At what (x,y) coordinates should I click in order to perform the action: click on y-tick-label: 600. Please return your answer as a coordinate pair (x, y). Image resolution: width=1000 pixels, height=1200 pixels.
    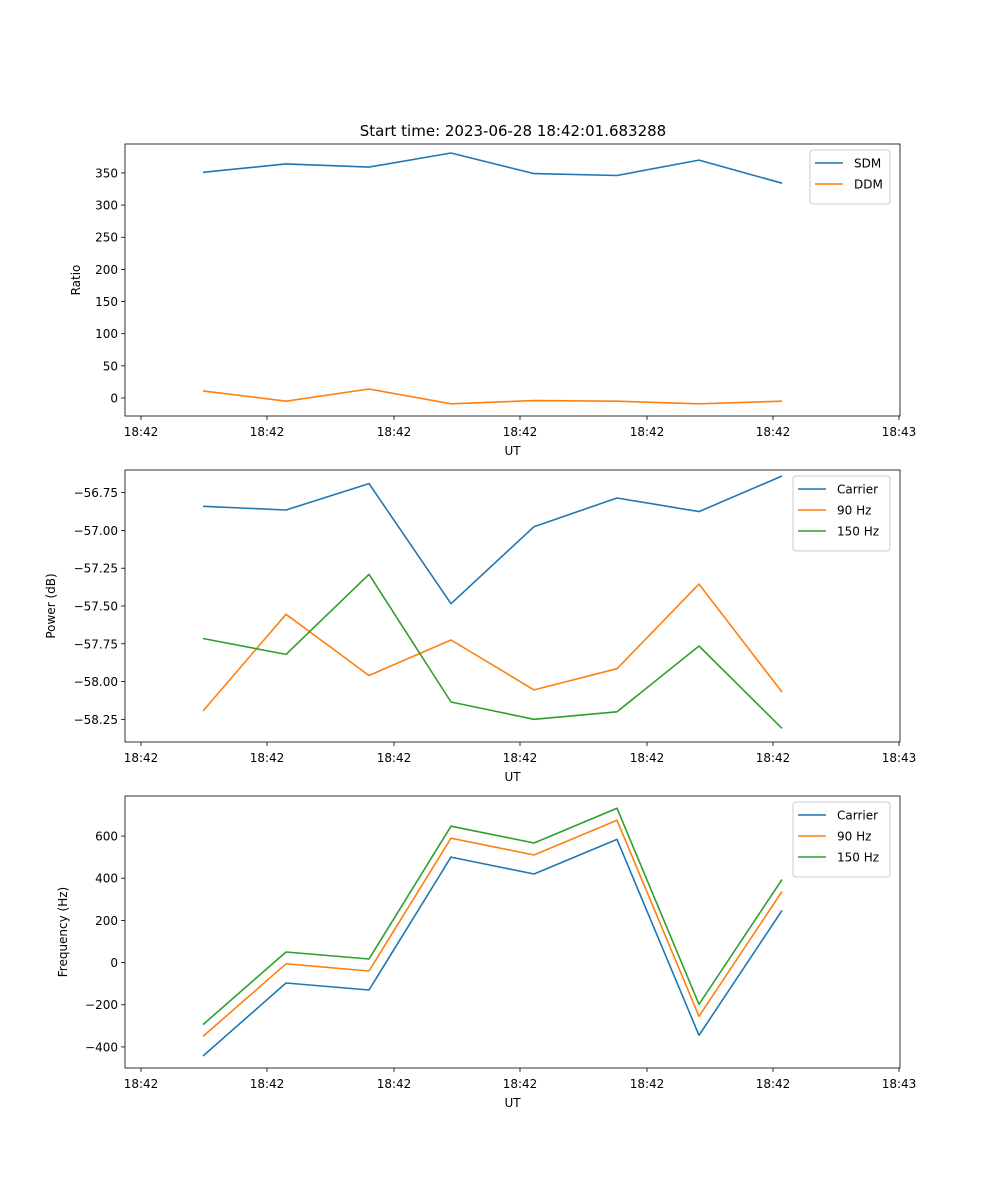
    Looking at the image, I should click on (106, 837).